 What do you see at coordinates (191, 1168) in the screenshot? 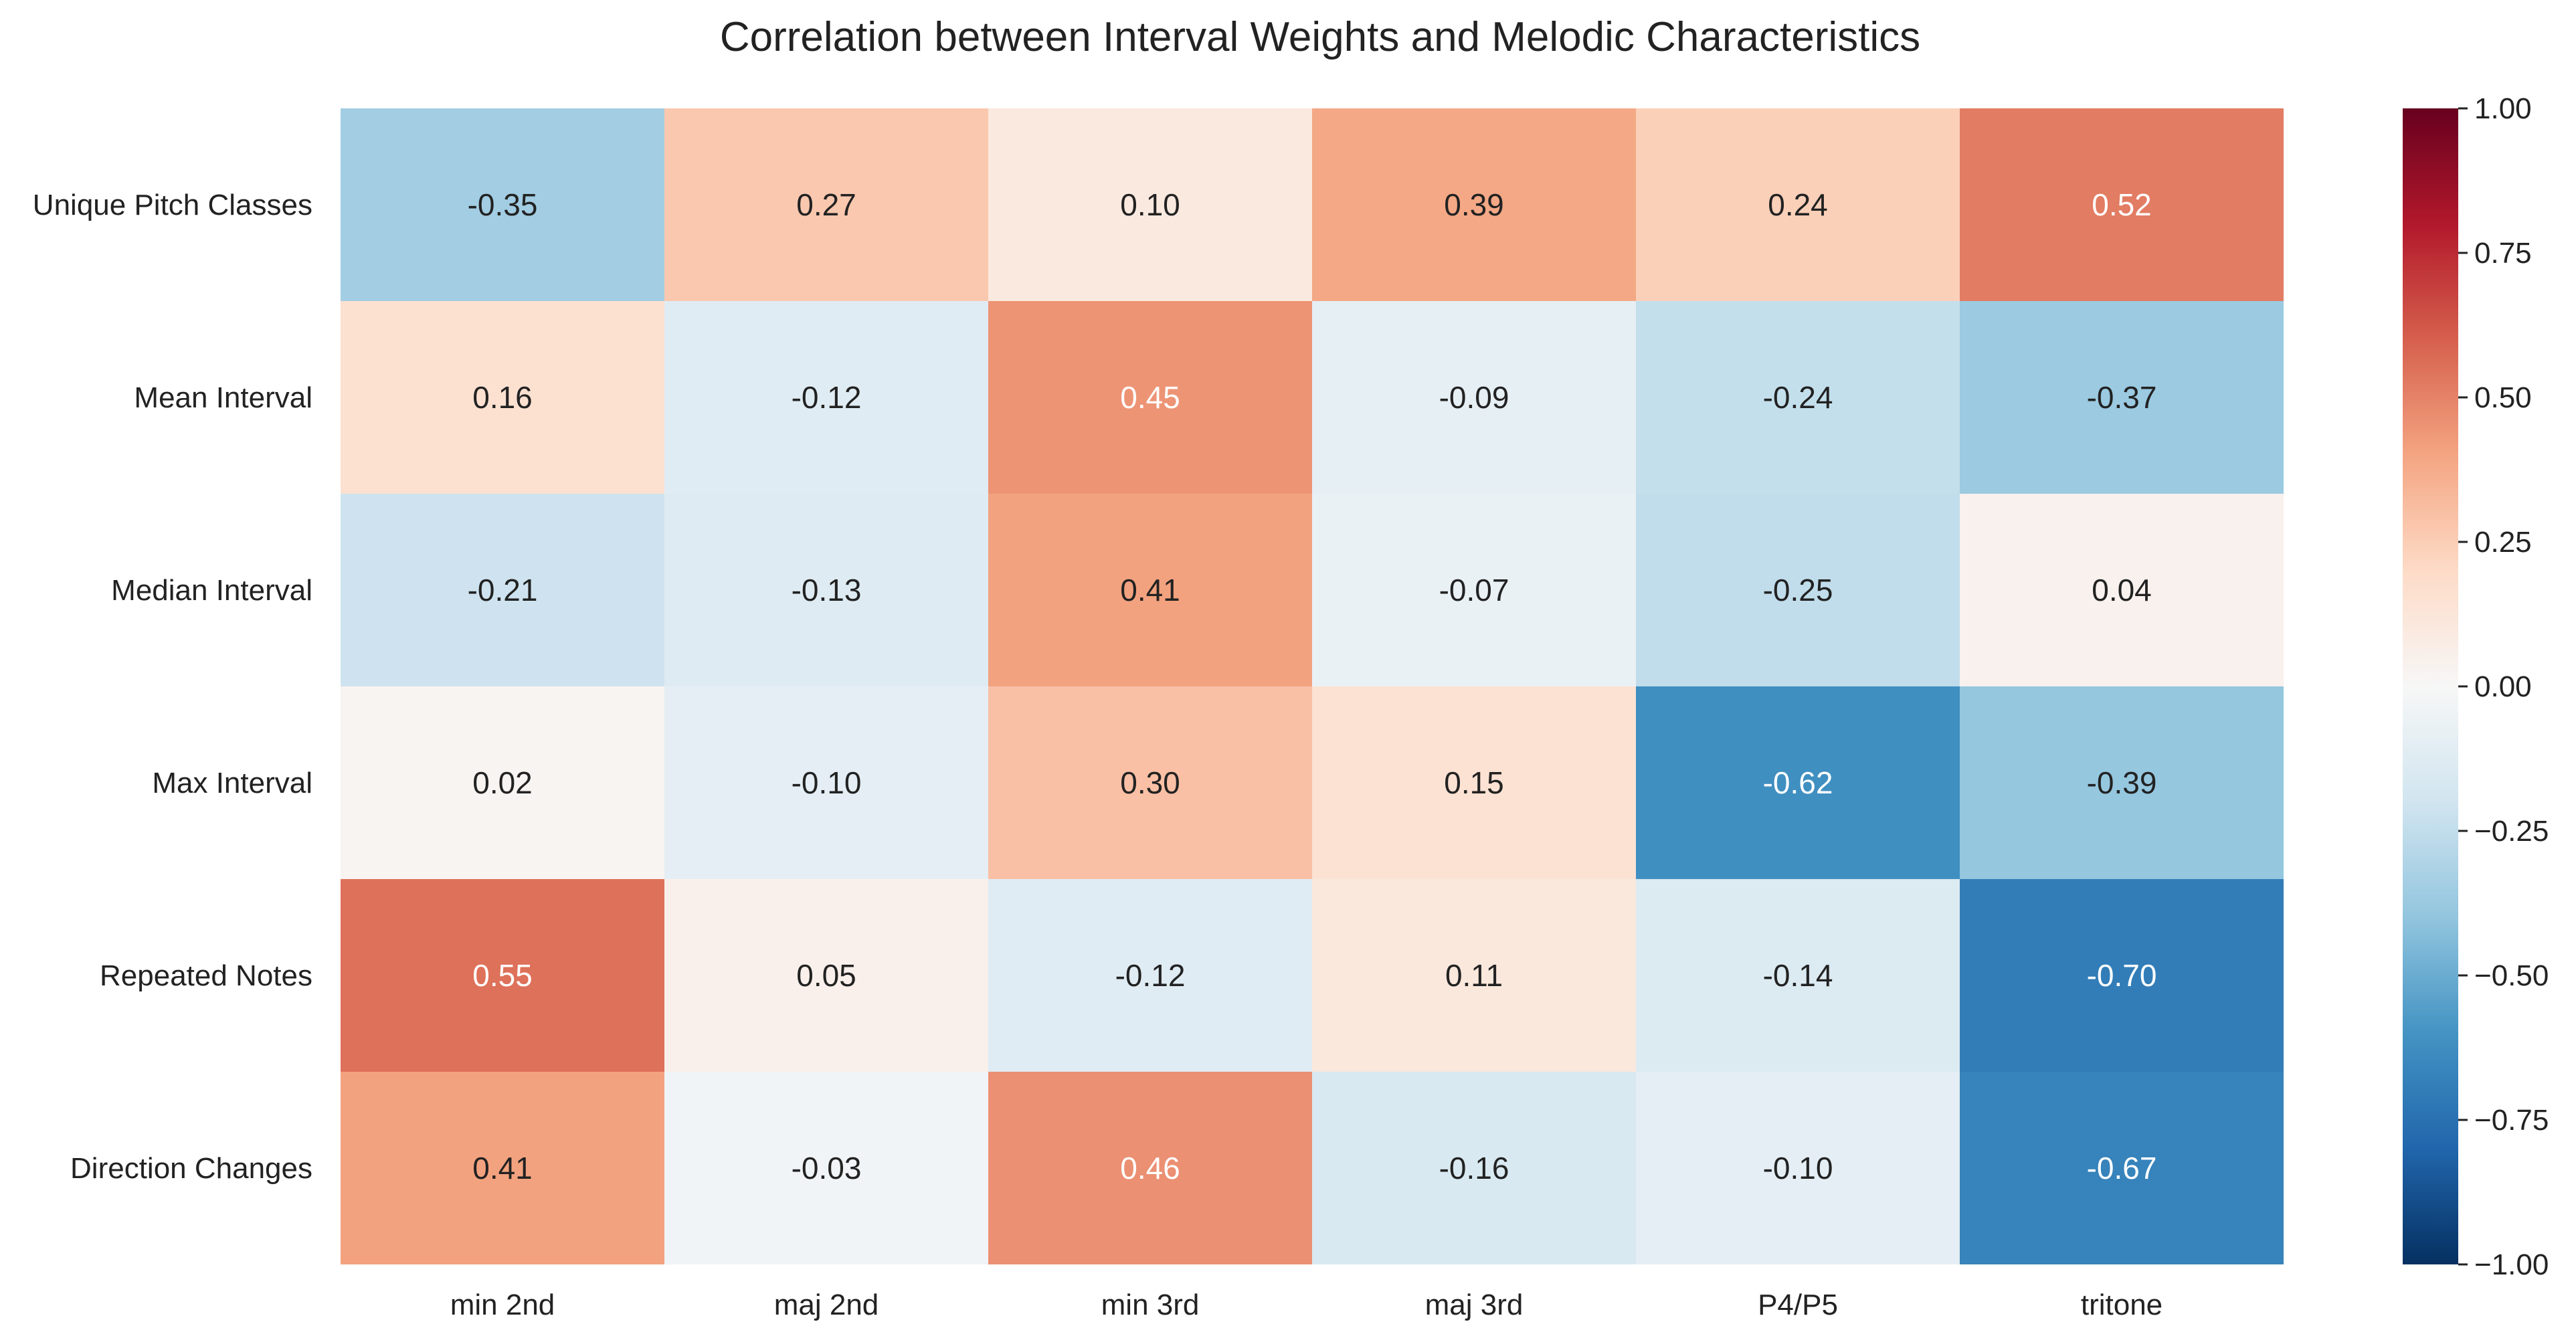
I see `y-tick-label: Direction Changes` at bounding box center [191, 1168].